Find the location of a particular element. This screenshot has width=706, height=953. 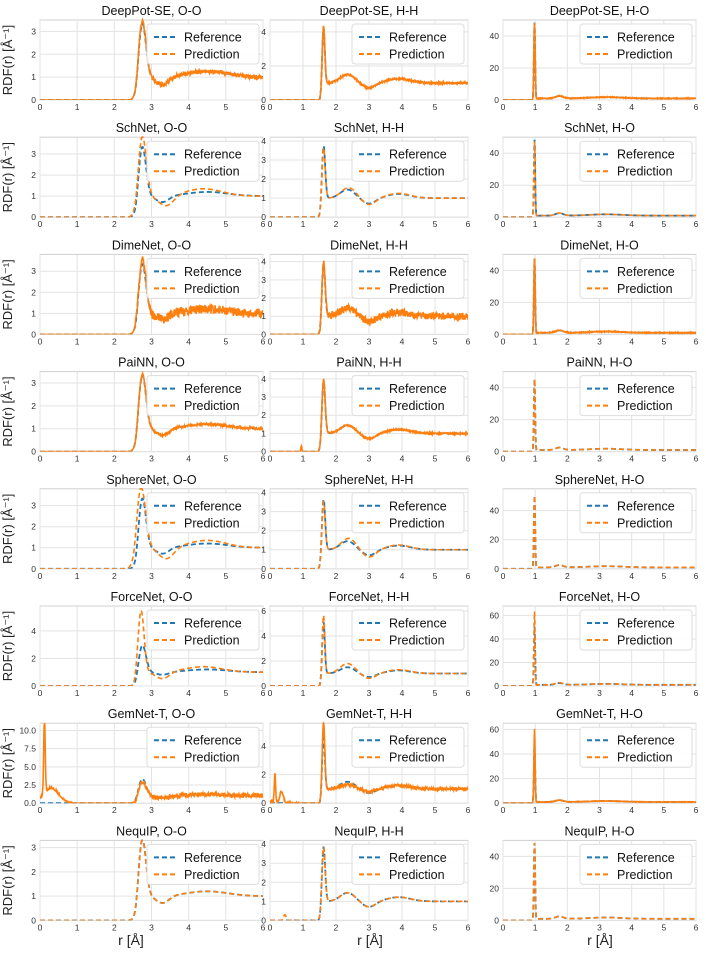

y-tick-label: 7.5 is located at coordinates (30, 749).